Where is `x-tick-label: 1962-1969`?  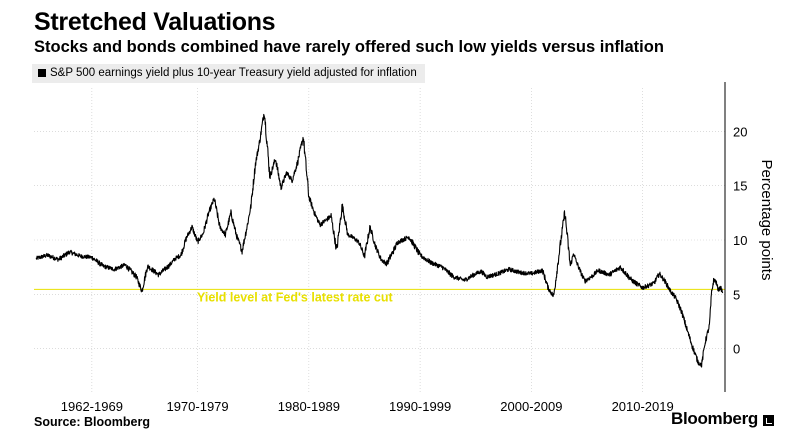
x-tick-label: 1962-1969 is located at coordinates (92, 406).